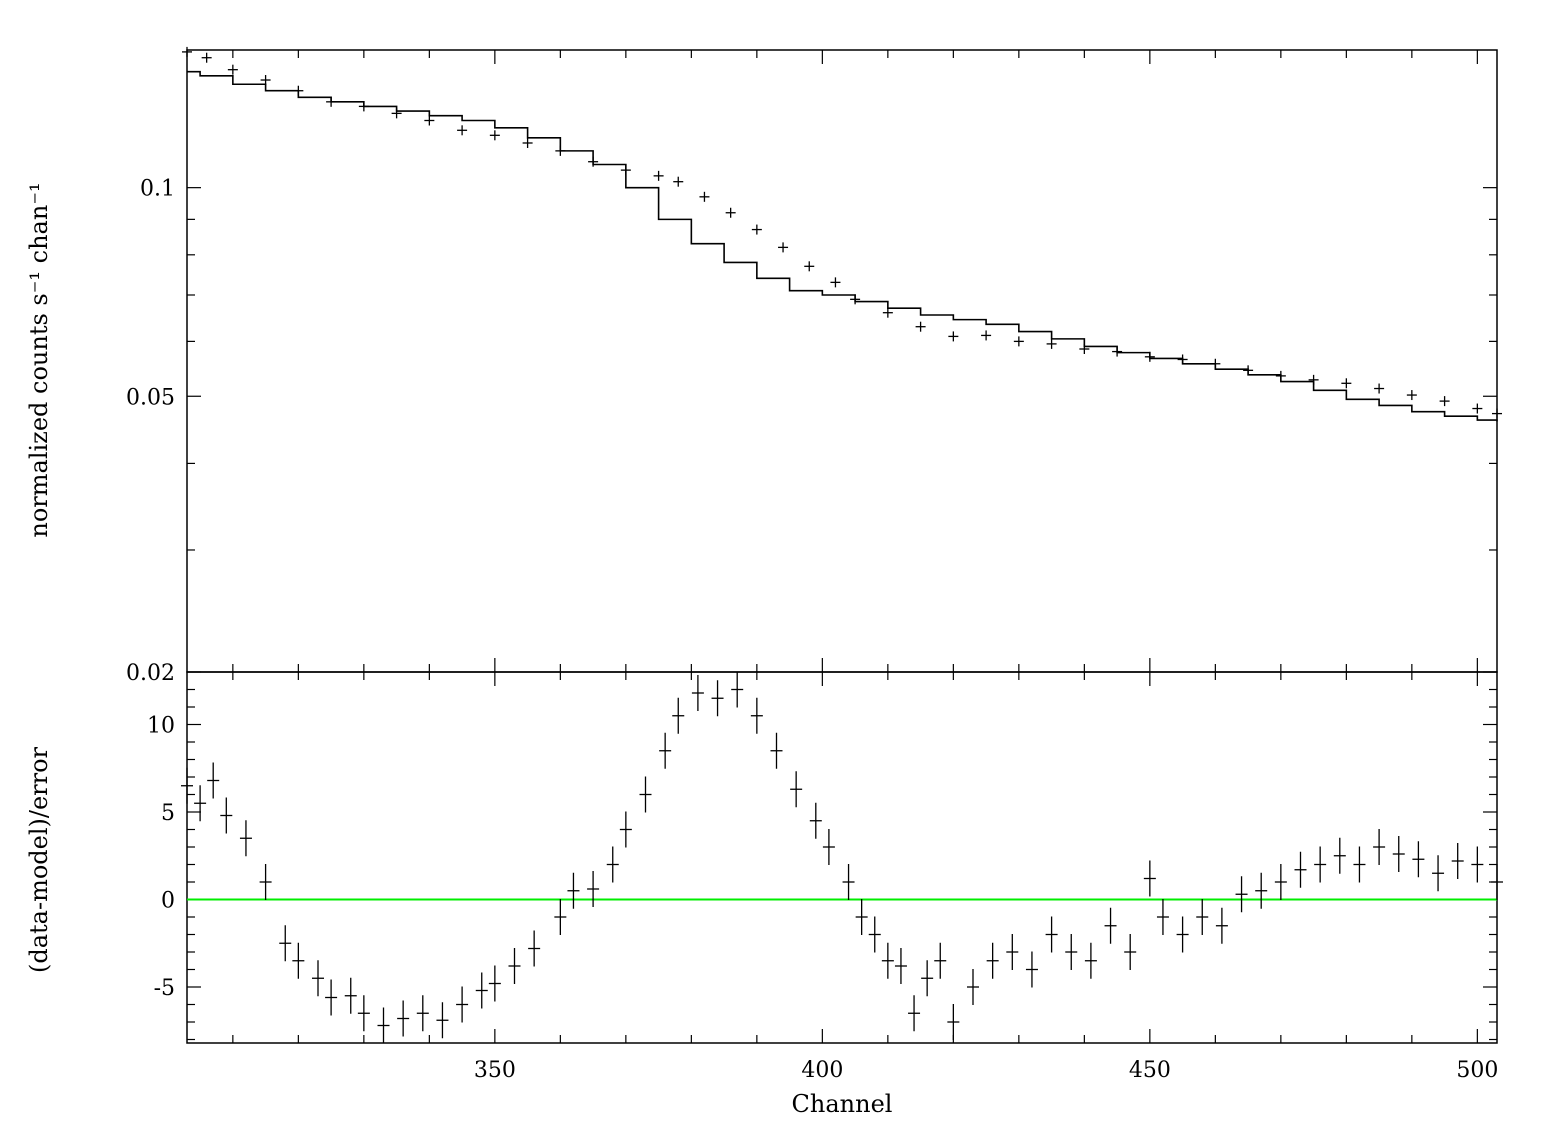 This screenshot has height=1134, width=1542. Describe the element at coordinates (150, 673) in the screenshot. I see `y-tick-label: 0.02` at that location.